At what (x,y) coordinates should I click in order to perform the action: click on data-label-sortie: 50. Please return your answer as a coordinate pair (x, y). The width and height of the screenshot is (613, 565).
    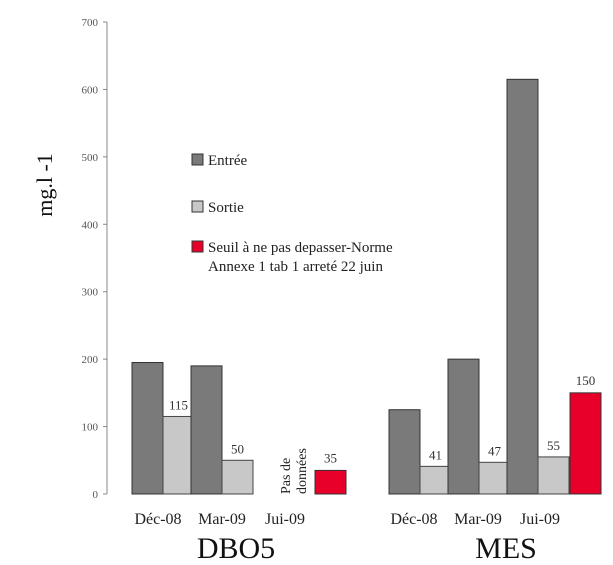
    Looking at the image, I should click on (237, 448).